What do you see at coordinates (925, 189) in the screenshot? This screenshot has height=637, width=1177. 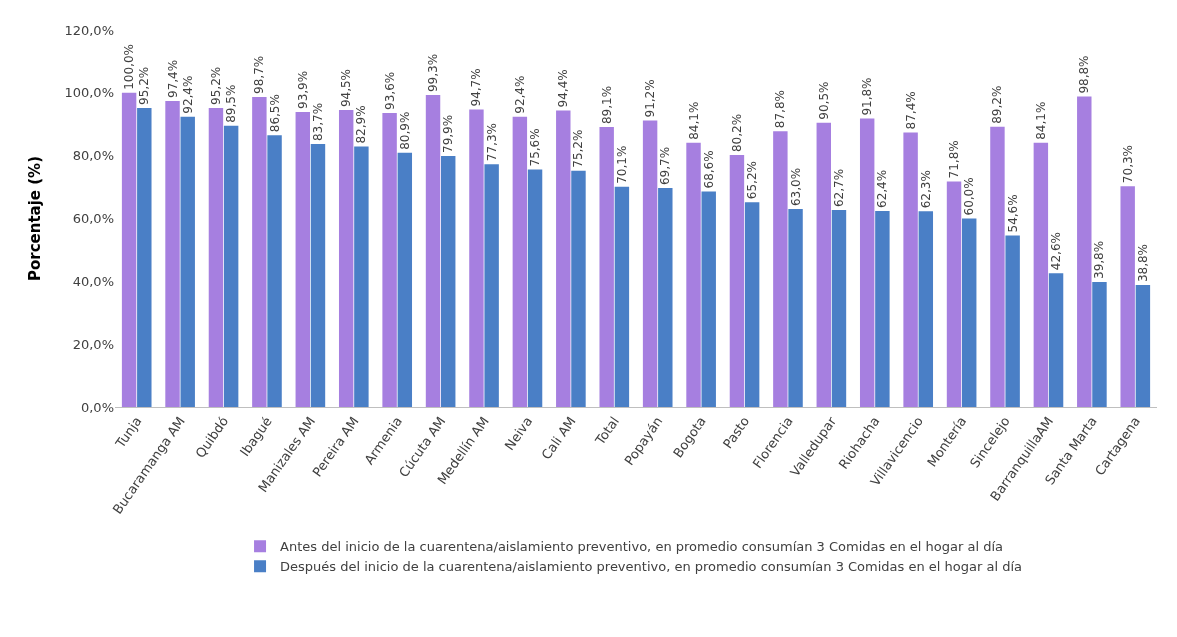 I see `data-label: 62,3%` at bounding box center [925, 189].